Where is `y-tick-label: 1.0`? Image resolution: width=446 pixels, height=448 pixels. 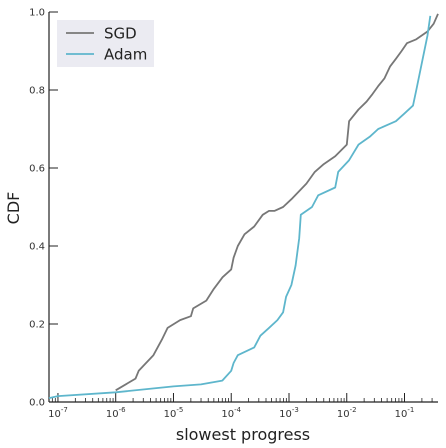
y-tick-label: 1.0 is located at coordinates (37, 13).